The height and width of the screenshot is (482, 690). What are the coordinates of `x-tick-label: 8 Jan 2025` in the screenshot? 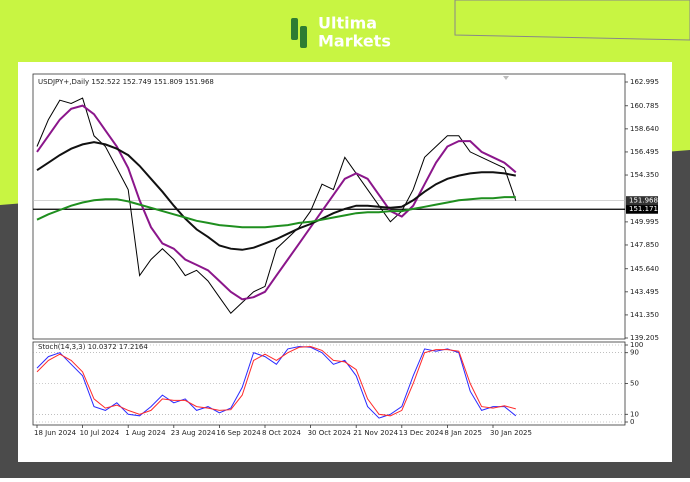 It's located at (463, 433).